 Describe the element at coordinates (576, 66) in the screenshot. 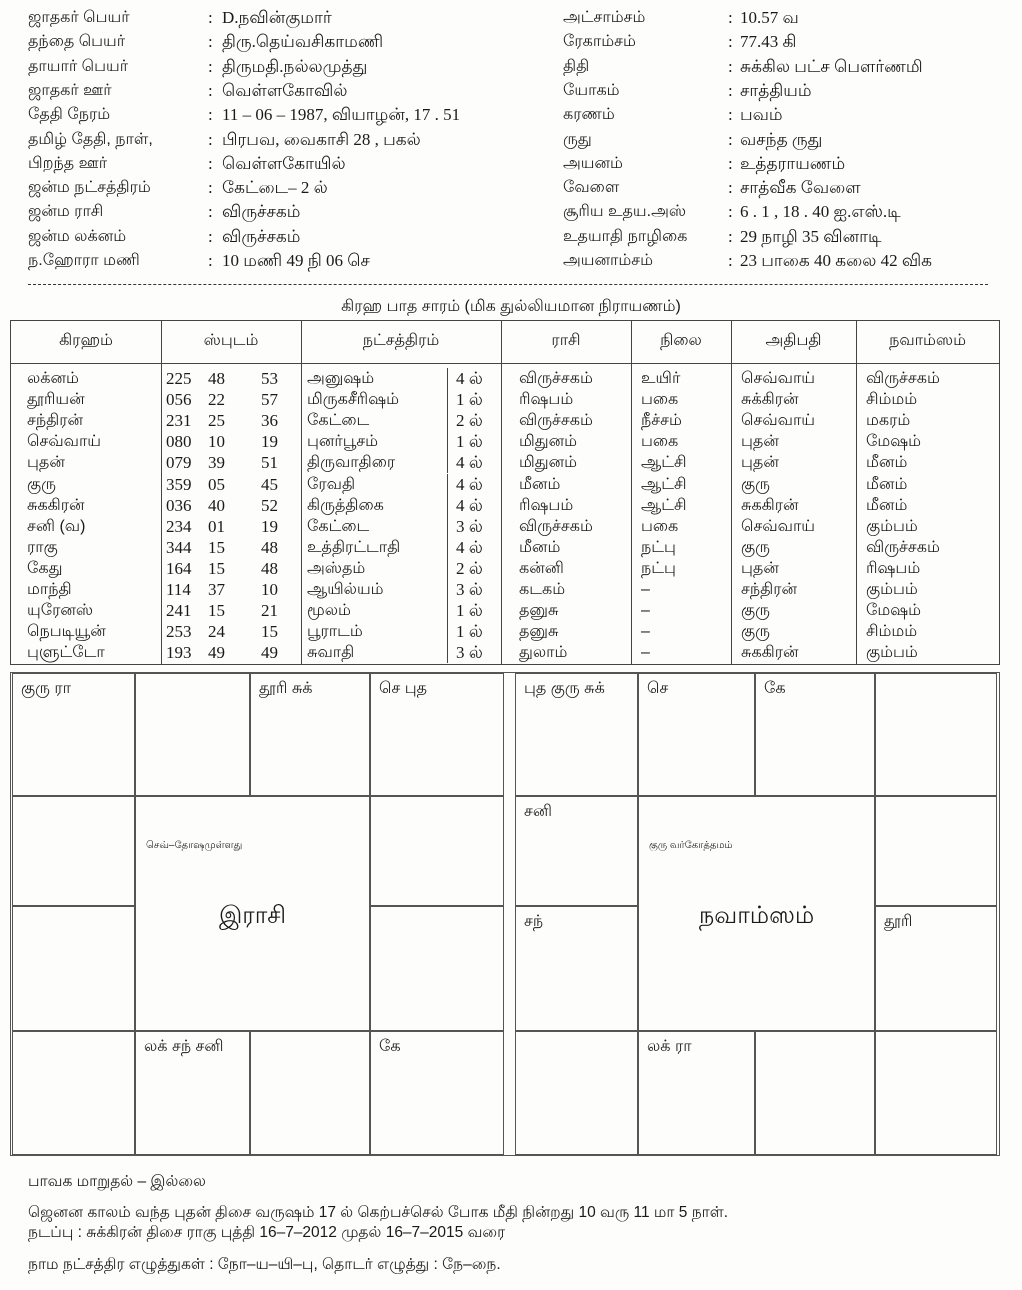

I see `detail-label: திதி` at that location.